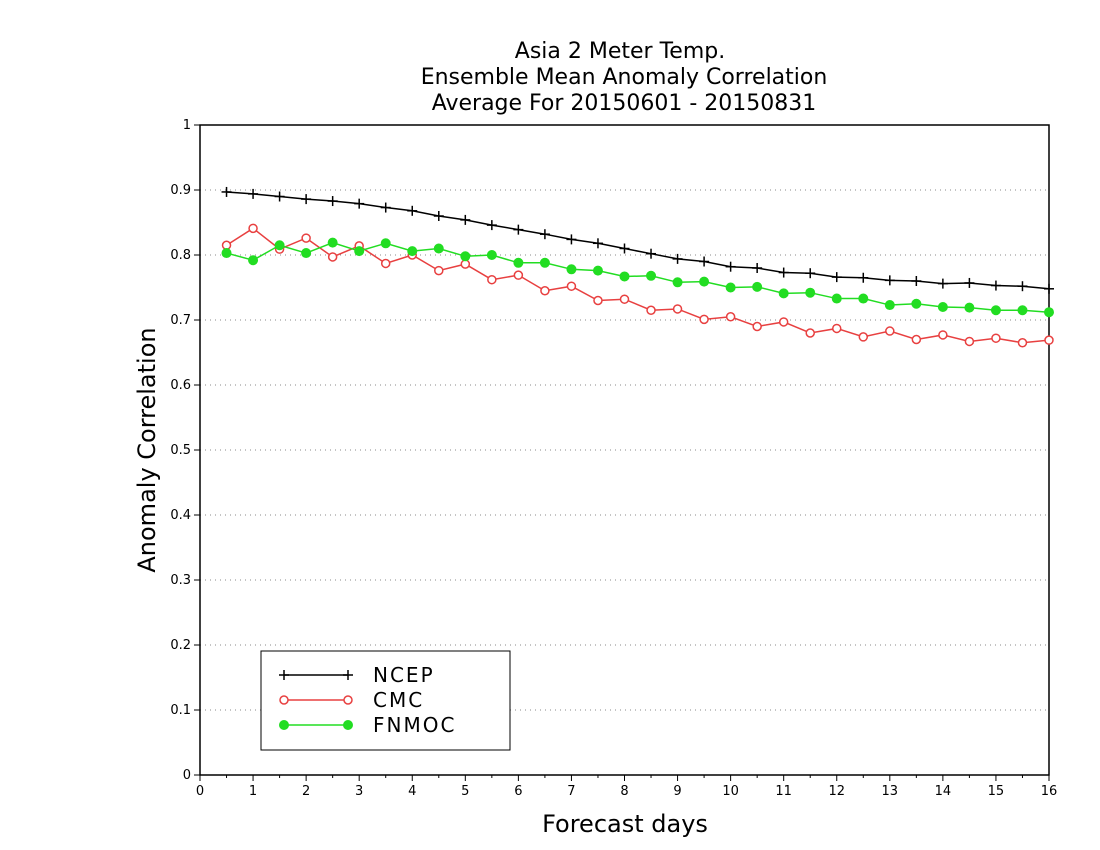  What do you see at coordinates (187, 125) in the screenshot?
I see `y-tick-label: 1` at bounding box center [187, 125].